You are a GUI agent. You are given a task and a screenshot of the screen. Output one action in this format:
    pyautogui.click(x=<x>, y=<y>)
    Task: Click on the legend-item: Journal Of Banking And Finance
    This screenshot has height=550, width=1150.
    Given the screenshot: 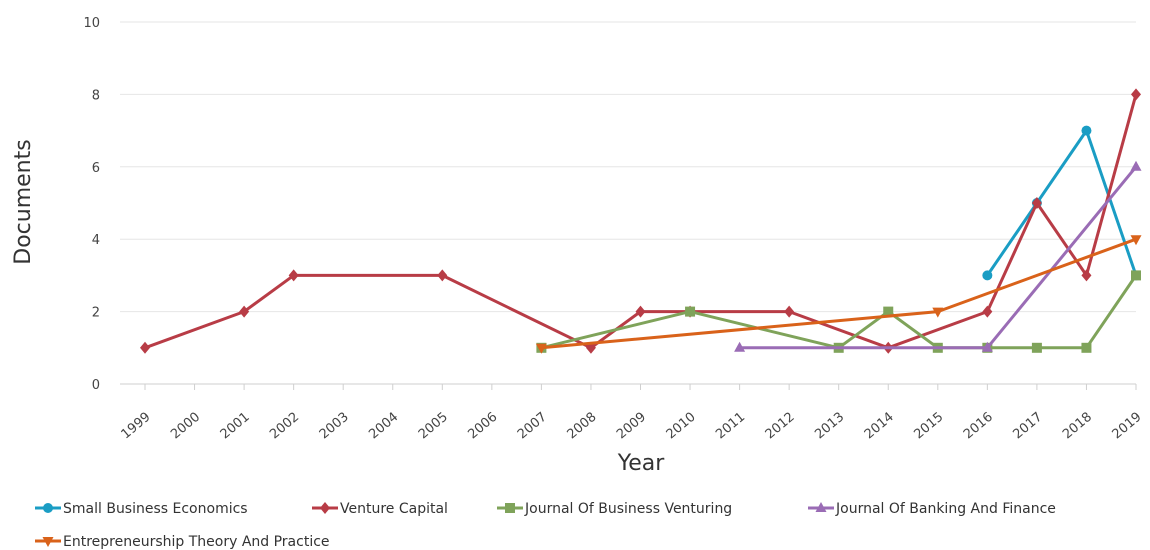 What is the action you would take?
    pyautogui.click(x=932, y=509)
    